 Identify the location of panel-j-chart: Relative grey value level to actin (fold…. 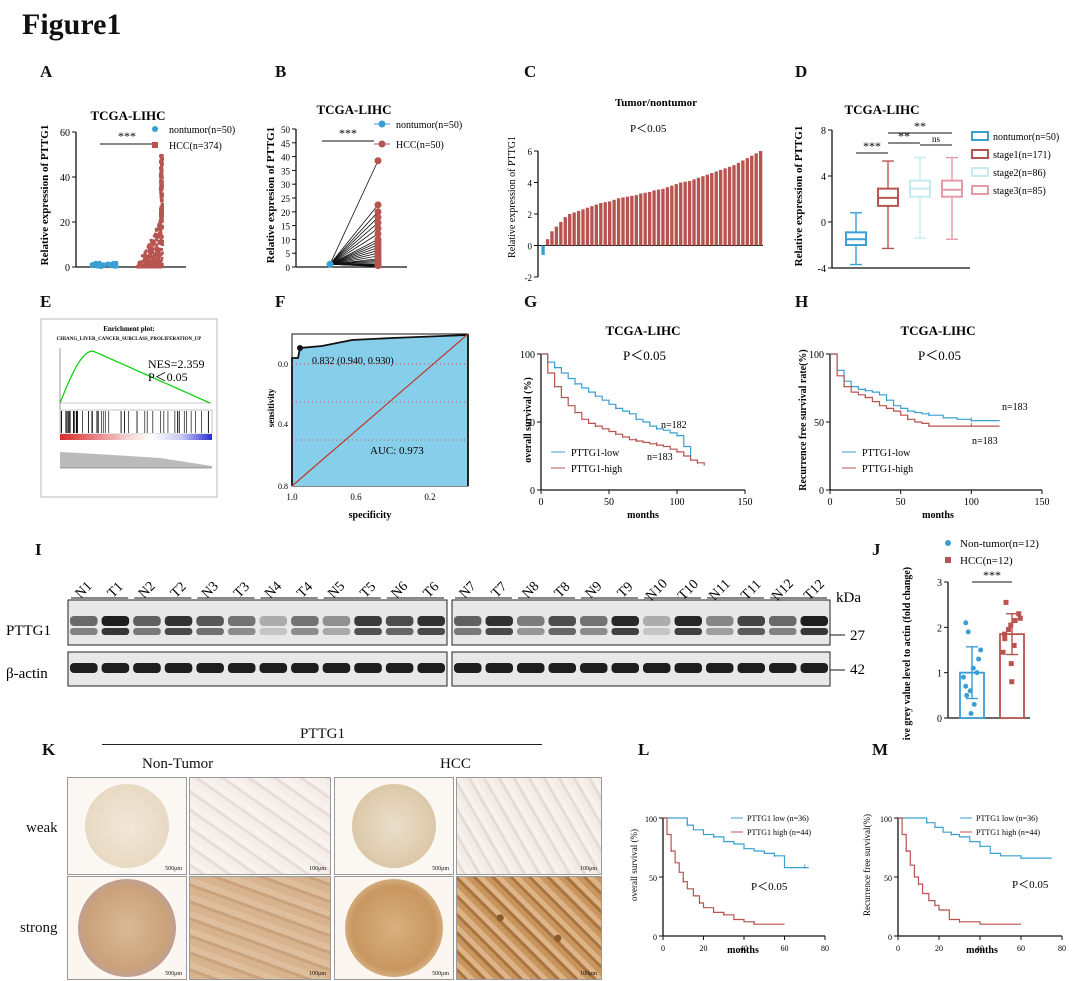
(970, 639).